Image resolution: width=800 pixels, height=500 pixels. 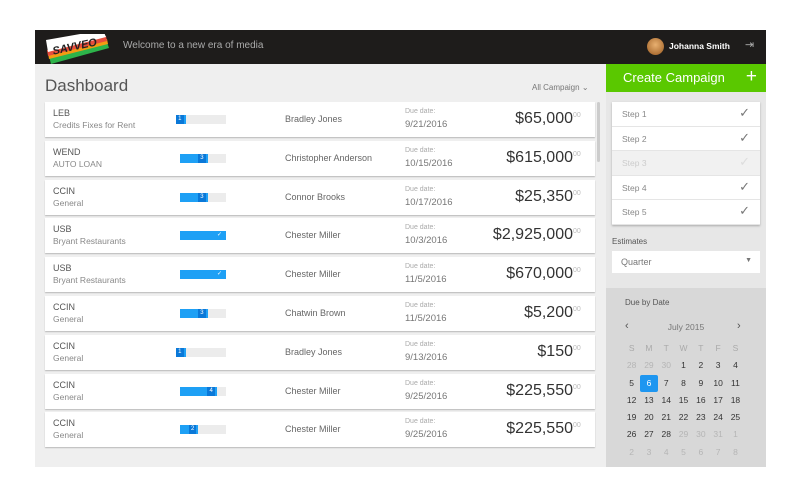 I want to click on calendar-day: 15, so click(x=683, y=399).